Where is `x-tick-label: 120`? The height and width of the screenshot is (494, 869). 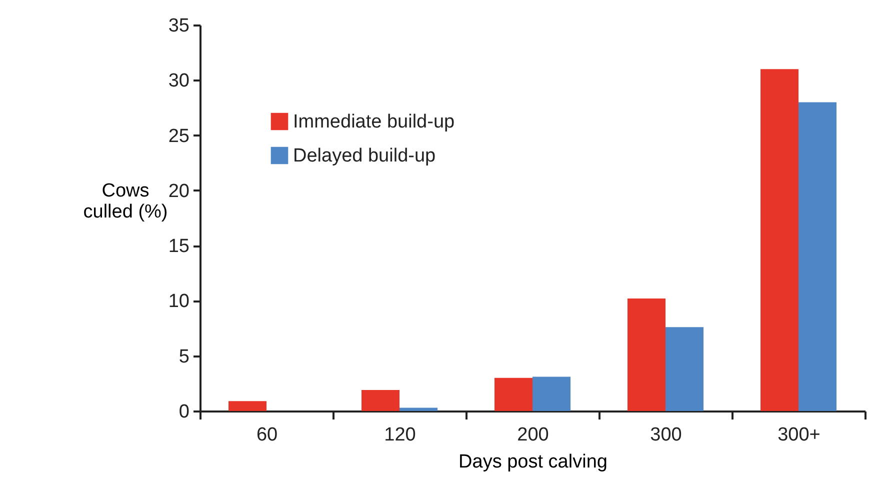 x-tick-label: 120 is located at coordinates (400, 435).